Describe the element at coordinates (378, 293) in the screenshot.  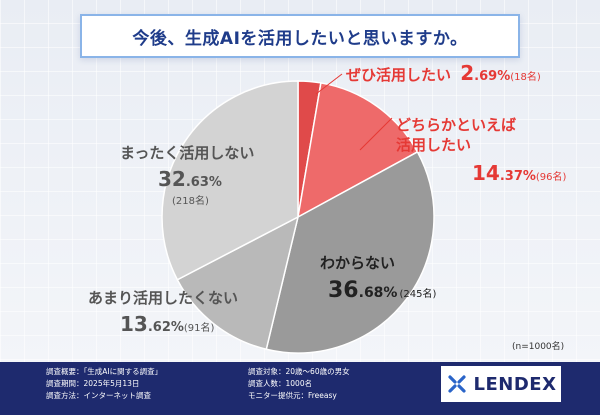
I see `pct-dec-s2: .68%` at that location.